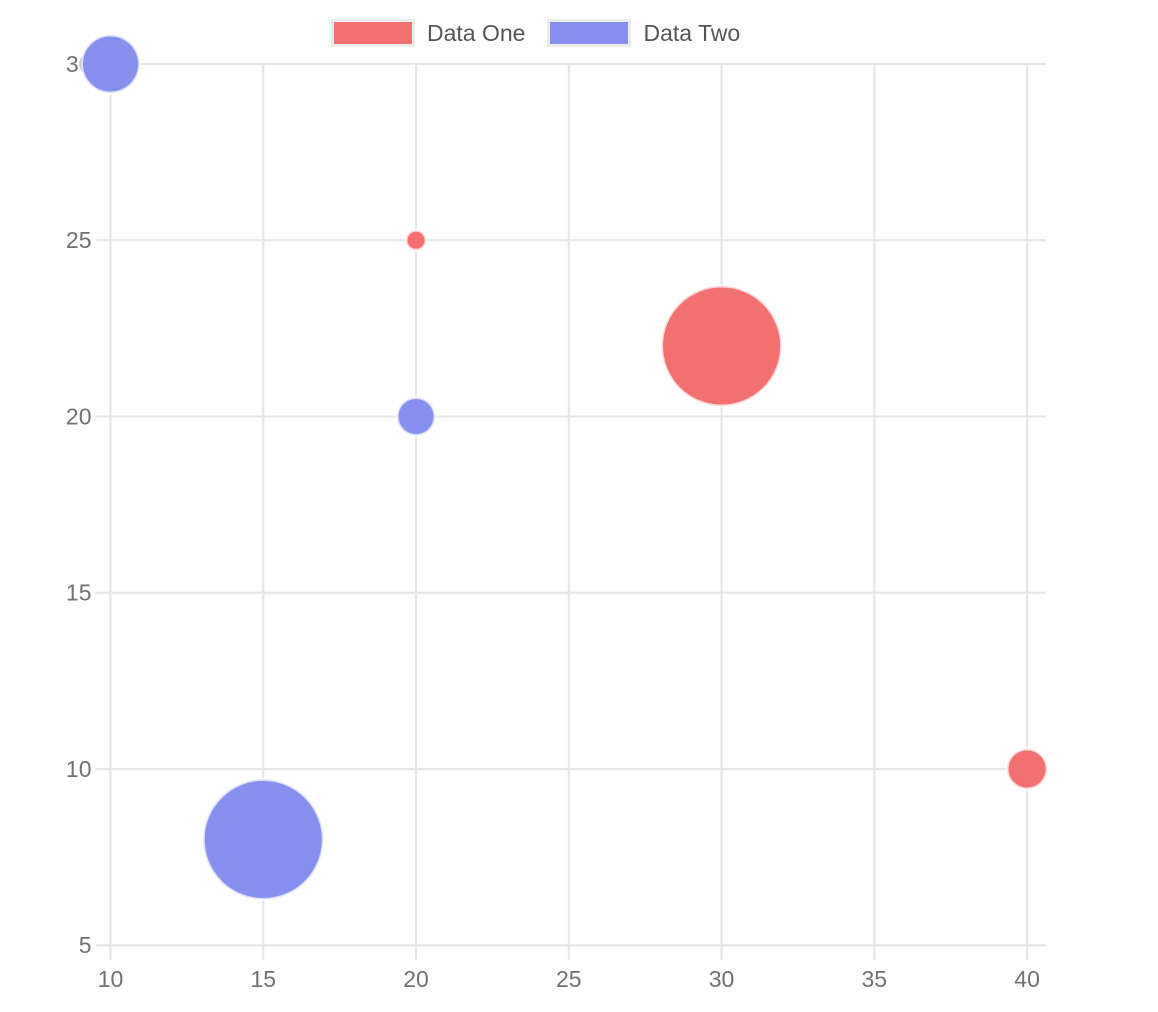 This screenshot has height=1012, width=1158. Describe the element at coordinates (535, 33) in the screenshot. I see `chart-legend: Data One Data Two` at that location.